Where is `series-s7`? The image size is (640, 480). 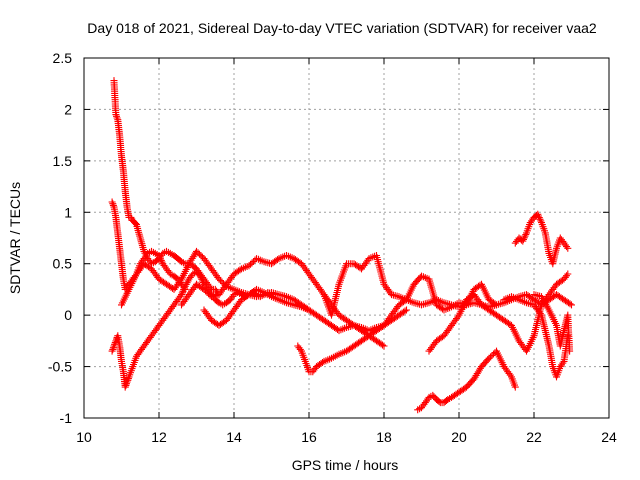 series-s7 is located at coordinates (352, 341).